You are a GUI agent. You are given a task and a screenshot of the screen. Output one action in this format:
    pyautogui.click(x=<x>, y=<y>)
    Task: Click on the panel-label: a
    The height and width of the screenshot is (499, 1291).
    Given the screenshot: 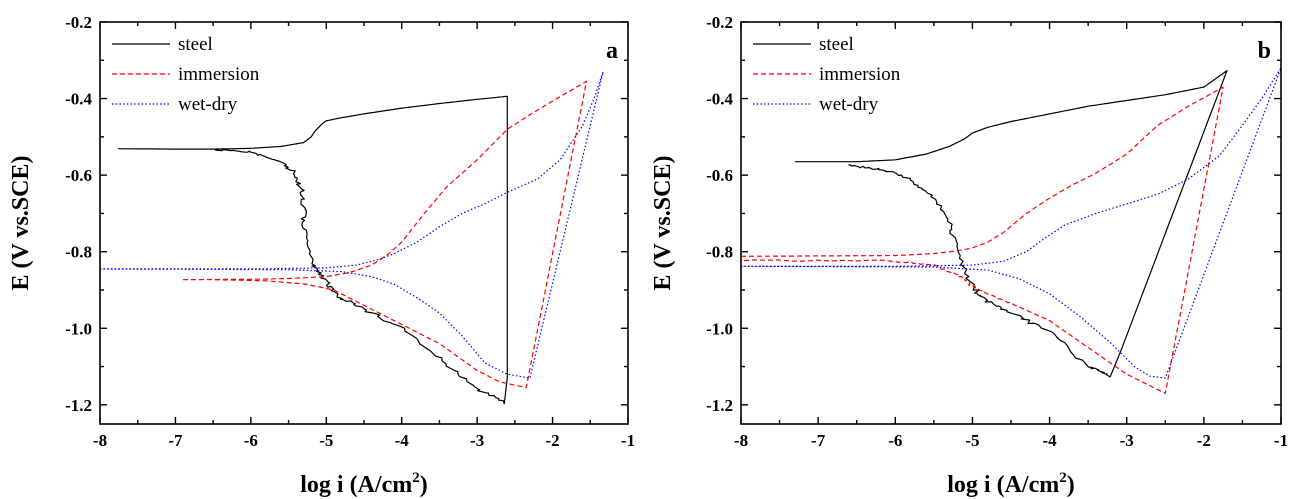 What is the action you would take?
    pyautogui.click(x=612, y=51)
    